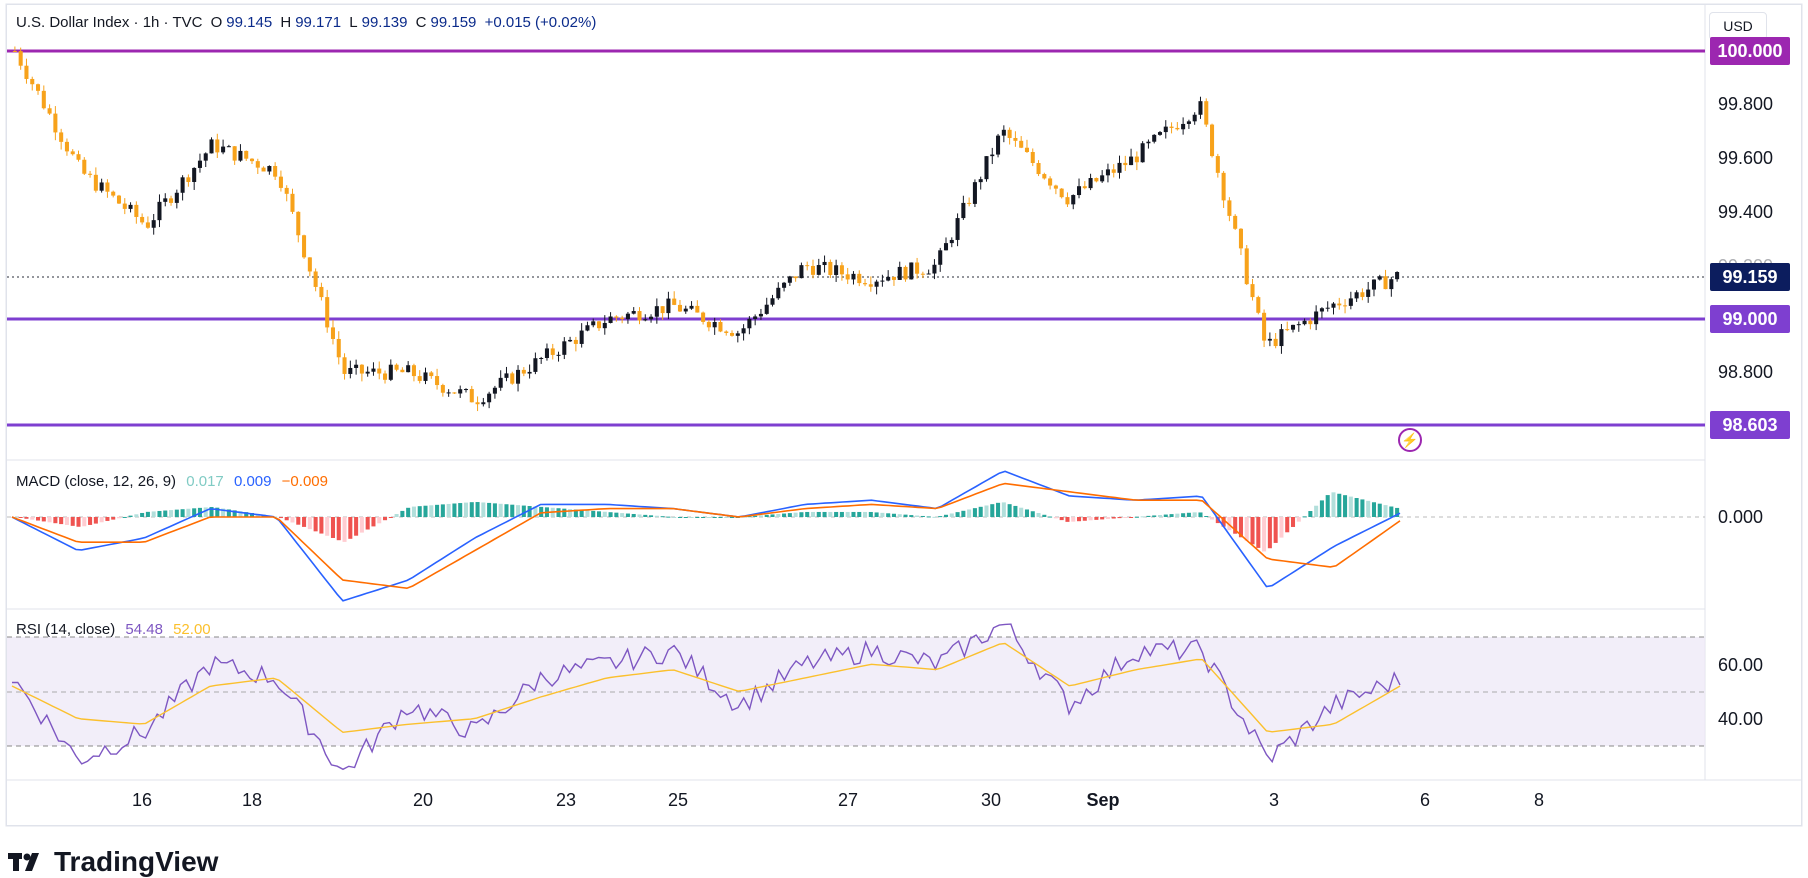 Image resolution: width=1808 pixels, height=878 pixels. Describe the element at coordinates (109, 22) in the screenshot. I see `symbol-title: U.S. Dollar Index · 1h · TVC` at that location.